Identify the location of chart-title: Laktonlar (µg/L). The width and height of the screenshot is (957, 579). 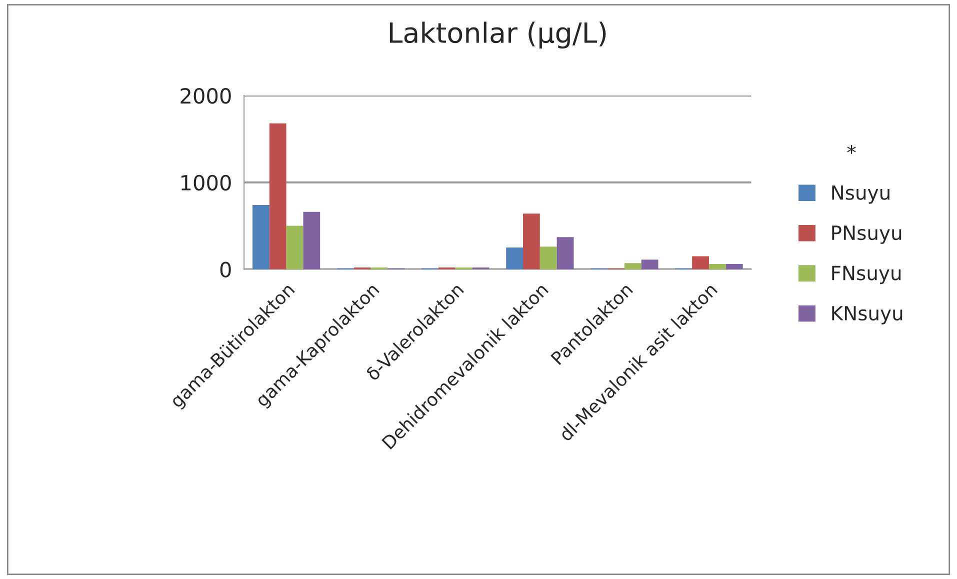
(498, 35).